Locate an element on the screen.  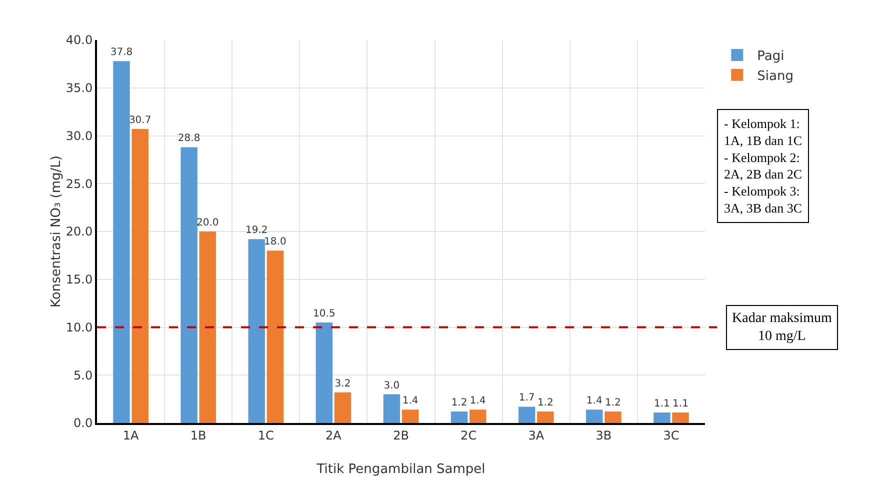
y-tick-label: 35.0 is located at coordinates (79, 88).